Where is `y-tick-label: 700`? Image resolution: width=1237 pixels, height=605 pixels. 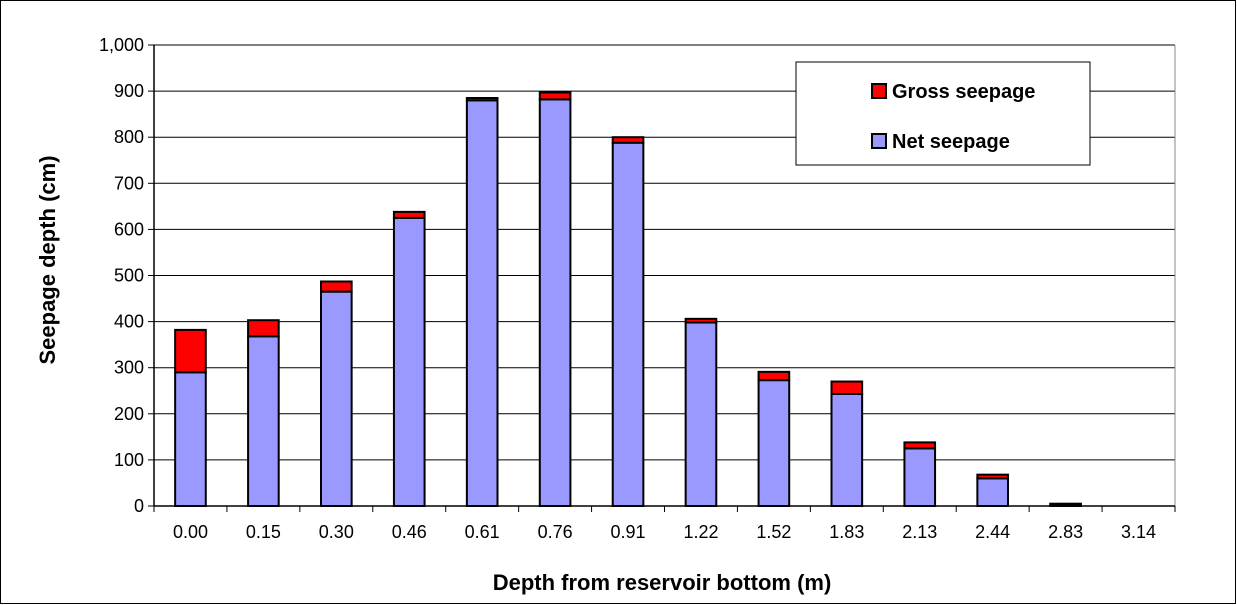
y-tick-label: 700 is located at coordinates (129, 183).